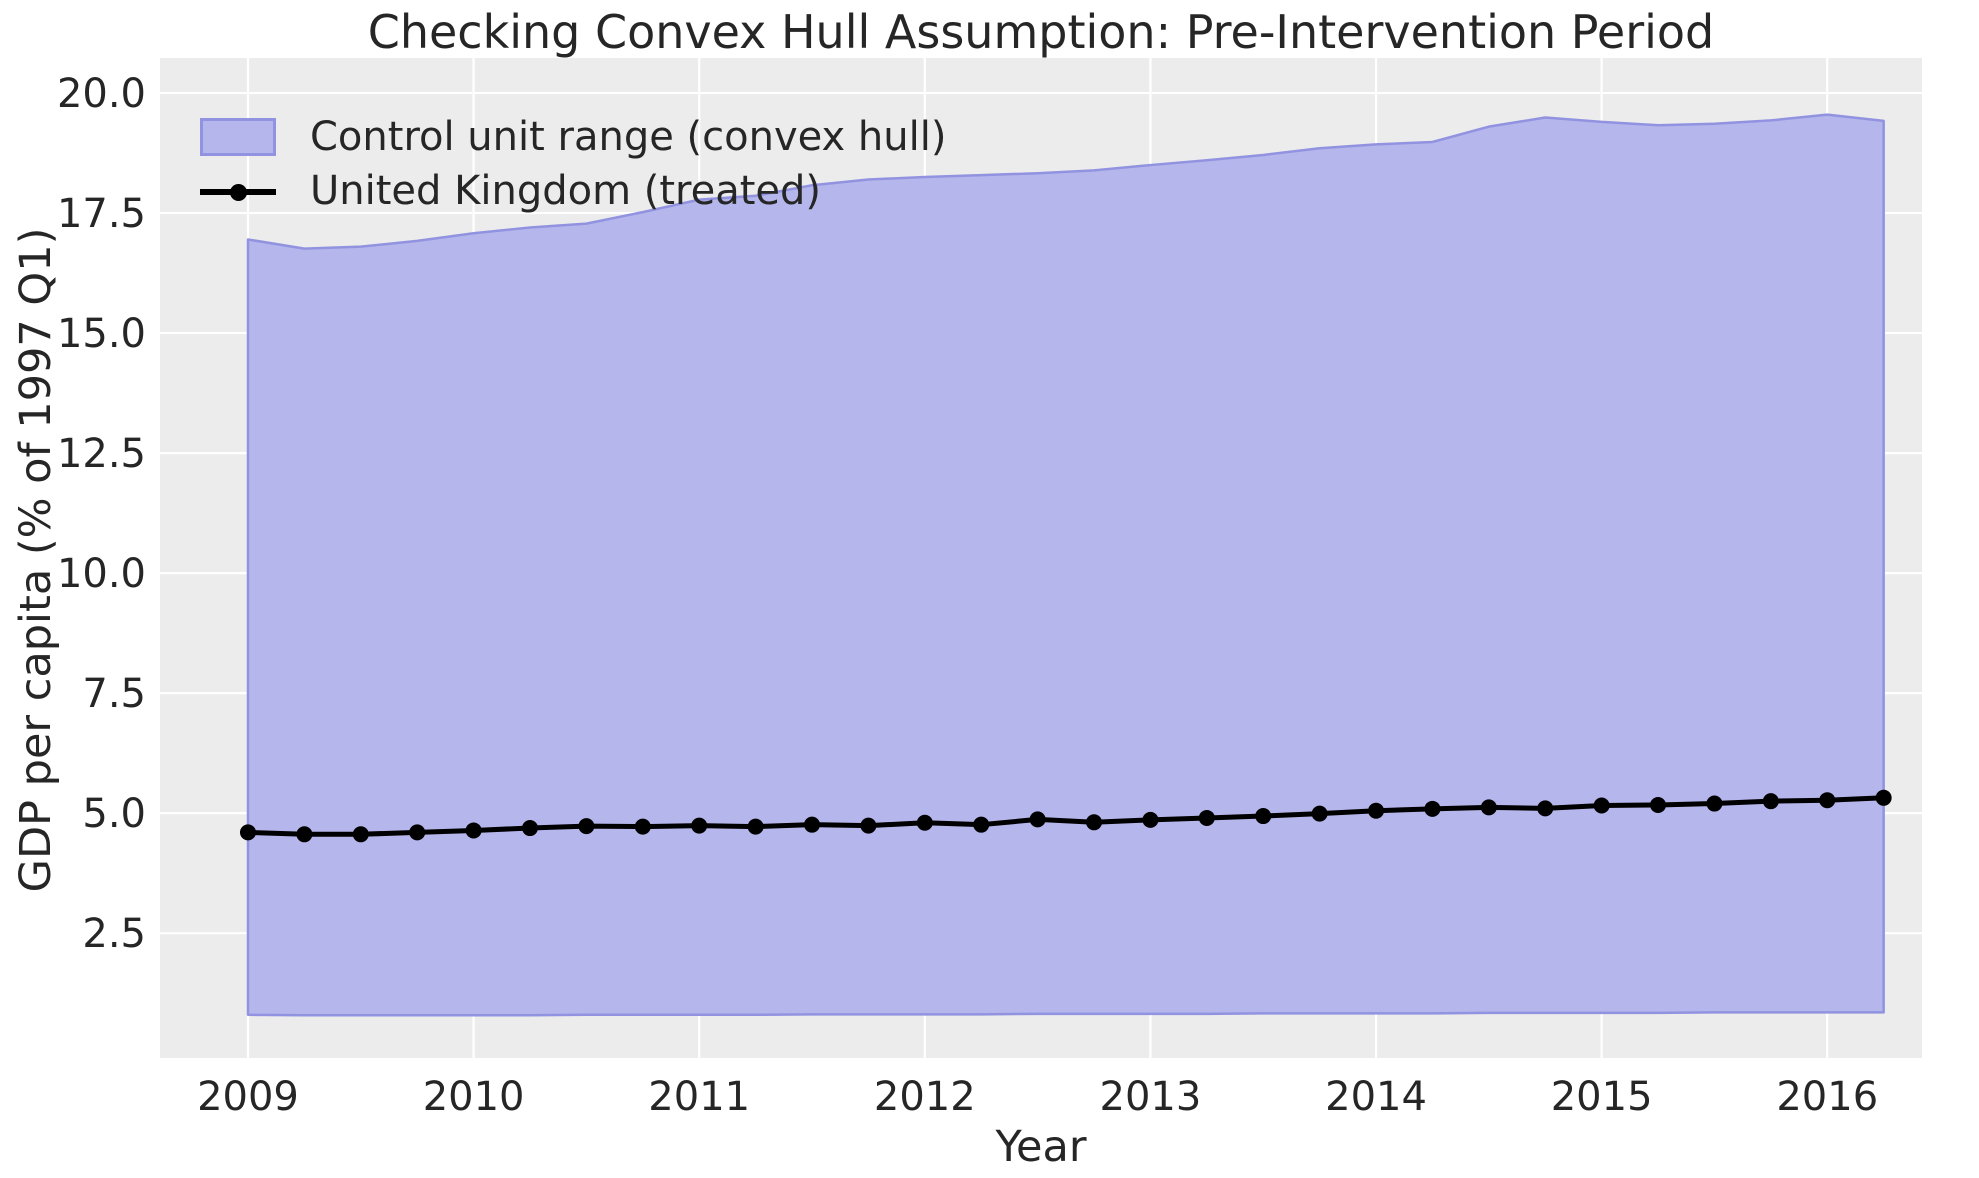 Image resolution: width=1979 pixels, height=1178 pixels. I want to click on x-tick-label: 2015, so click(1602, 1097).